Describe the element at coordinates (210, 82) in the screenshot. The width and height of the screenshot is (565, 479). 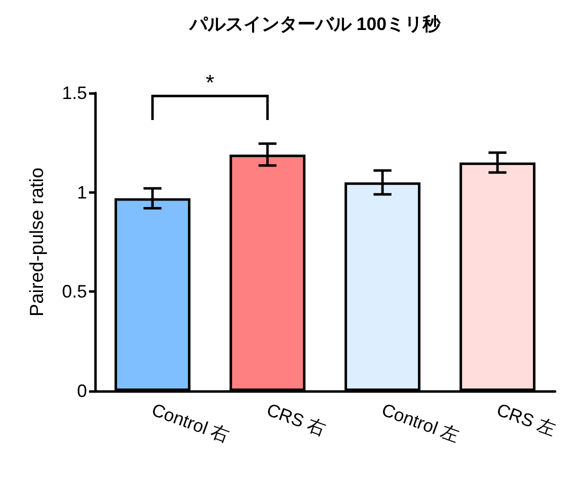
I see `annotation: *` at that location.